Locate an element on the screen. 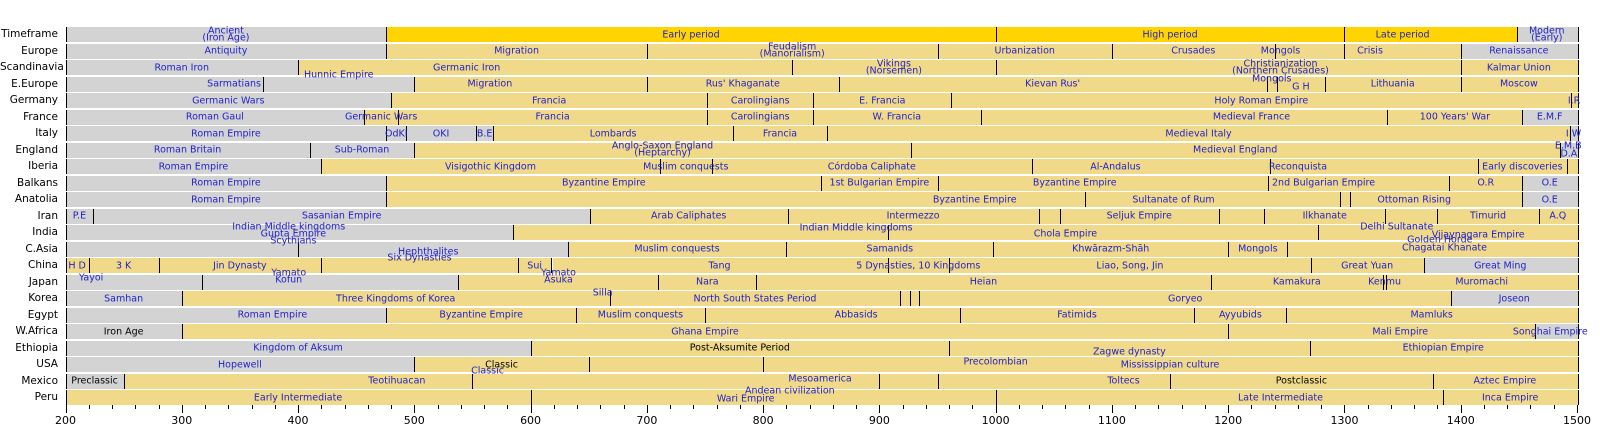 Image resolution: width=1600 pixels, height=433 pixels. segment-label: Early Intermediate is located at coordinates (298, 397).